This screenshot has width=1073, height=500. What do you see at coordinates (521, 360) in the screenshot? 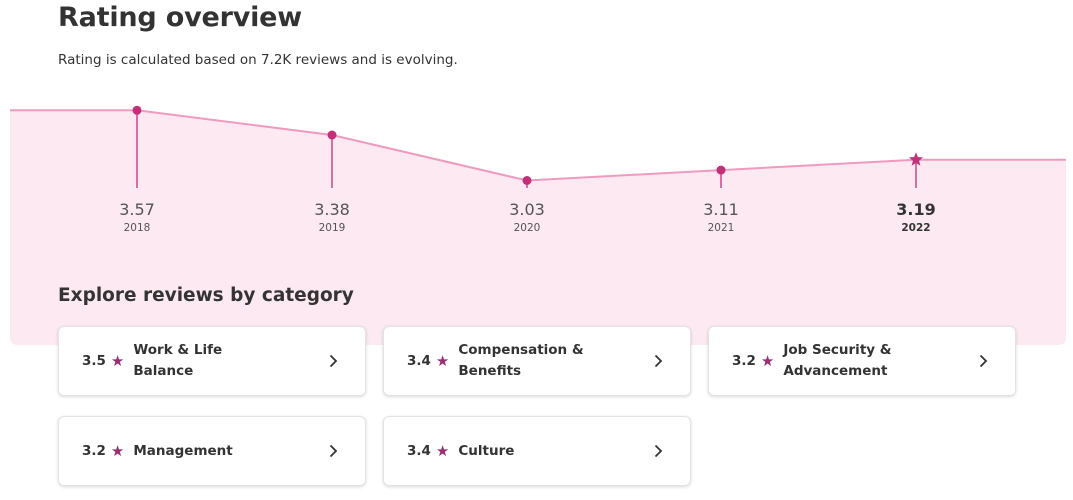
I see `category-label: Compensation & Benefits` at bounding box center [521, 360].